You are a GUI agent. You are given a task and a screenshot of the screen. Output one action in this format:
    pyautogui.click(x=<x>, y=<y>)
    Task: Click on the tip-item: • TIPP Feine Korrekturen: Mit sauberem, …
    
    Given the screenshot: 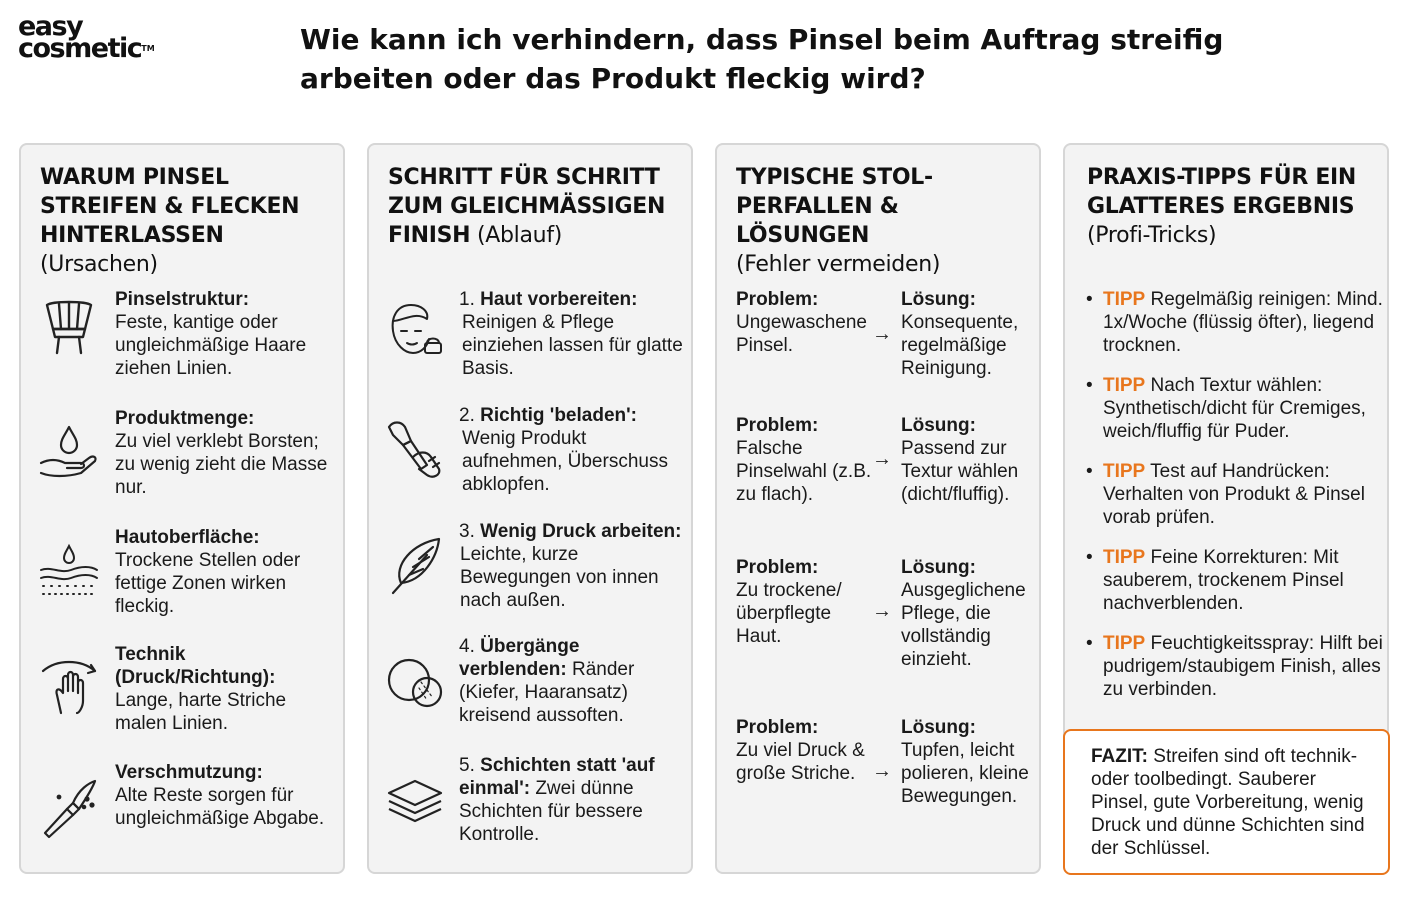 What is the action you would take?
    pyautogui.click(x=1215, y=580)
    